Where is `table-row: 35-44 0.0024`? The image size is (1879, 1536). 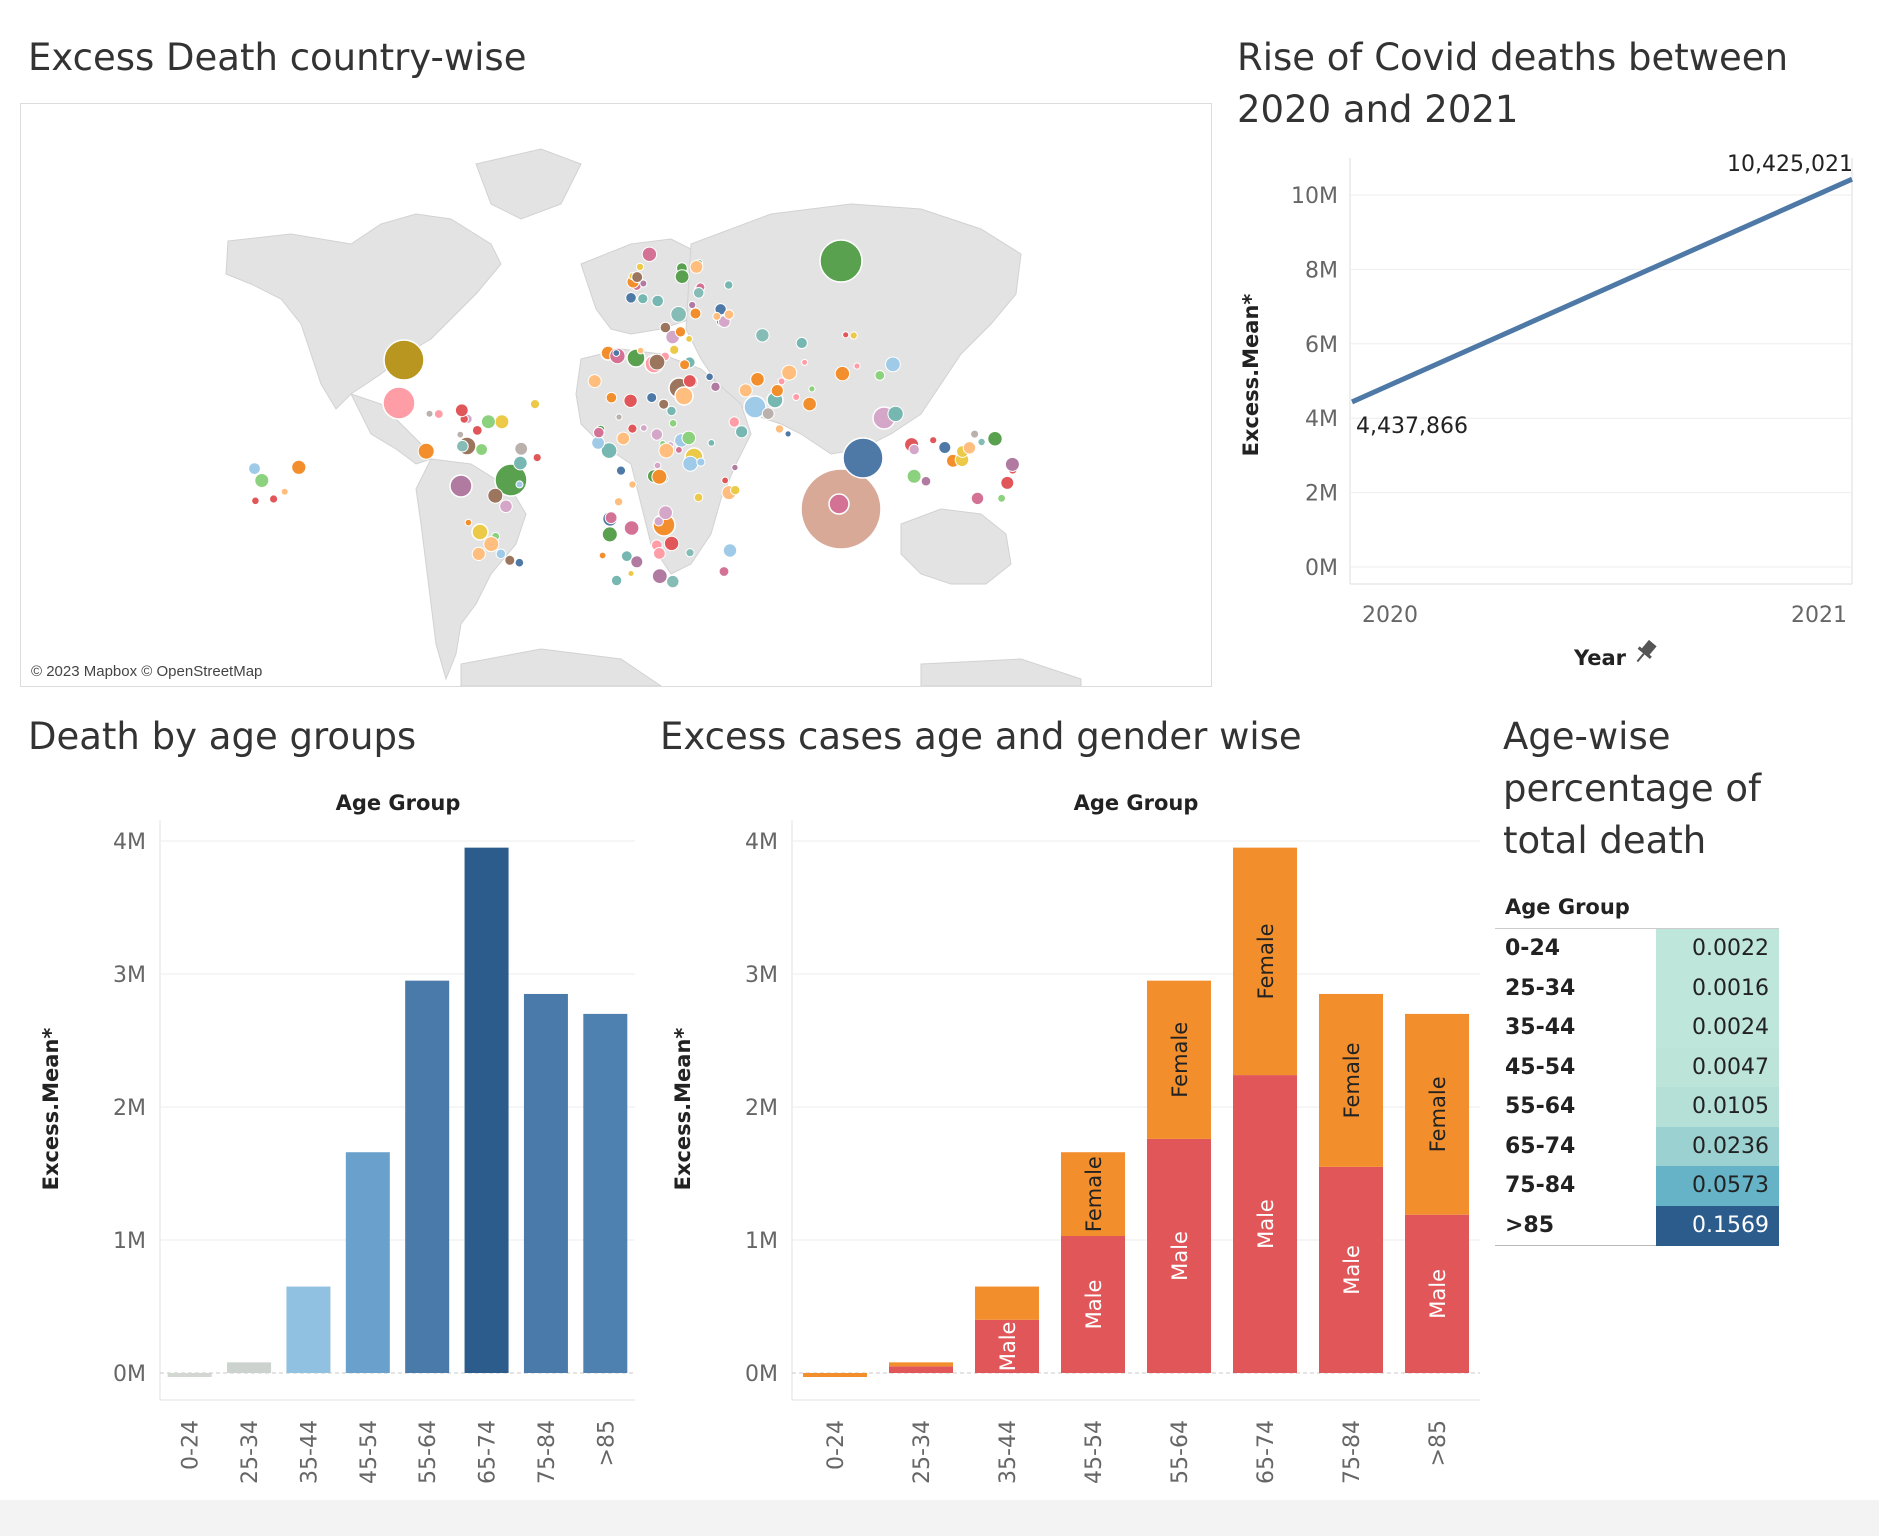
table-row: 35-44 0.0024 is located at coordinates (1637, 1028).